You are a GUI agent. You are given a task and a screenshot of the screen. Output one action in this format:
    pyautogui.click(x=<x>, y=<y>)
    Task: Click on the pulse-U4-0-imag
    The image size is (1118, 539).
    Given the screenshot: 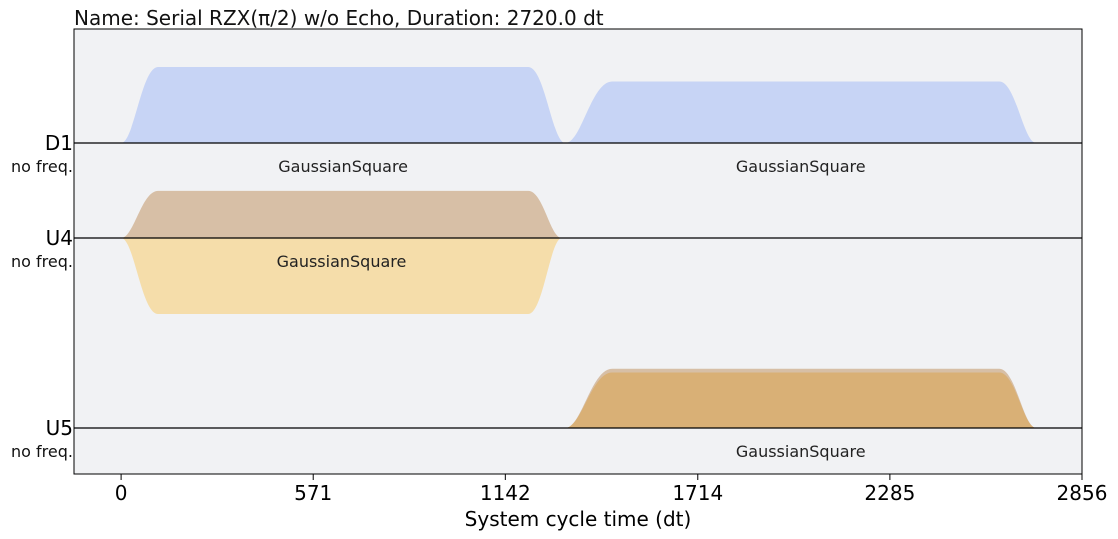 What is the action you would take?
    pyautogui.click(x=341, y=214)
    